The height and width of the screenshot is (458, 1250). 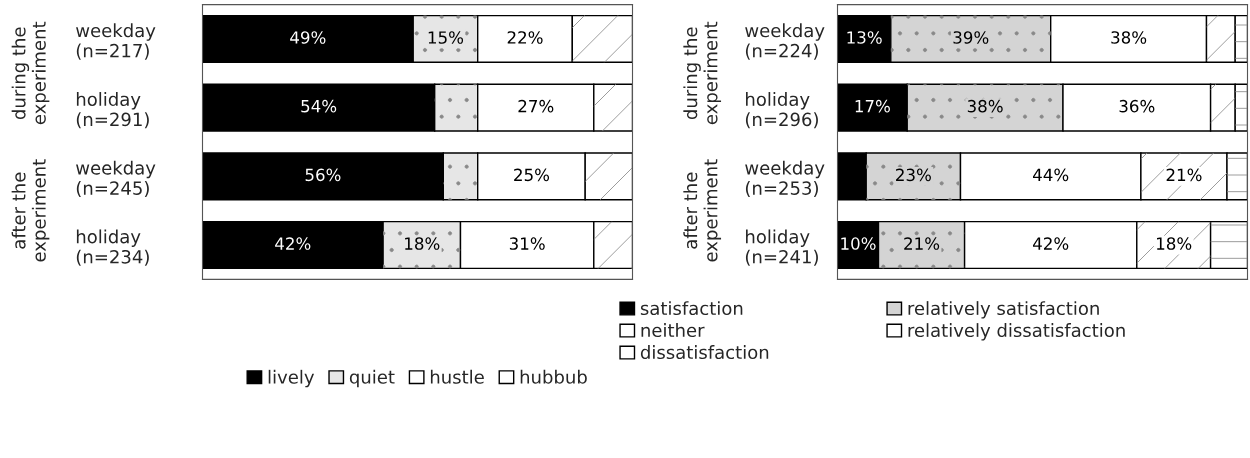 I want to click on data-label: 15%, so click(x=446, y=37).